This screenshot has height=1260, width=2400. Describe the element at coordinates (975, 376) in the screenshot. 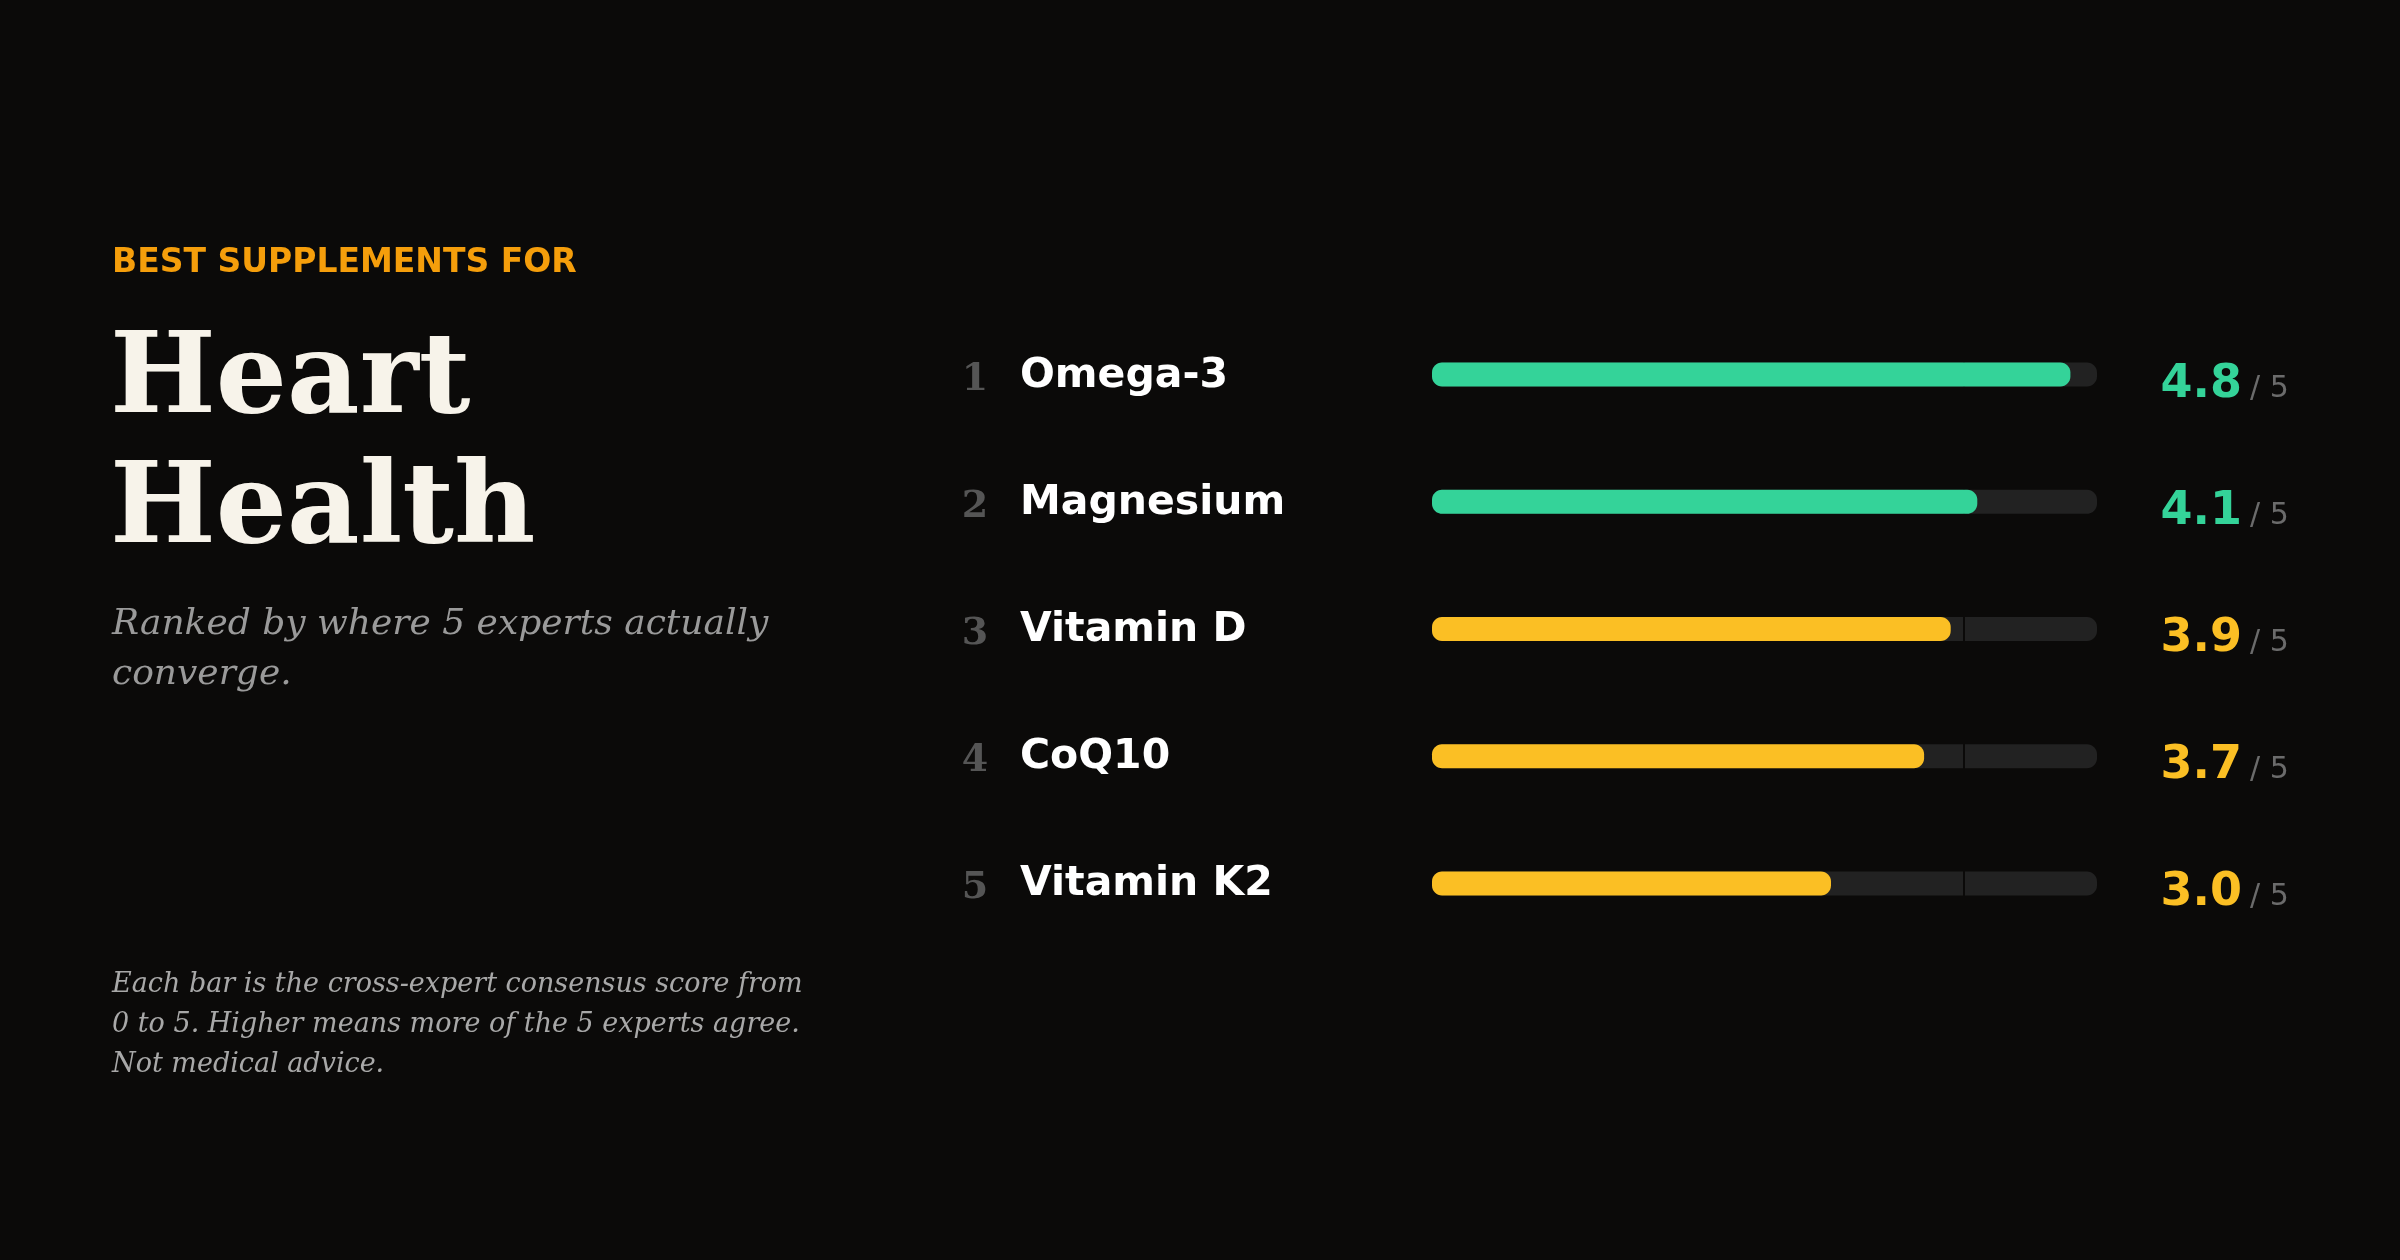

I see `text: 1` at that location.